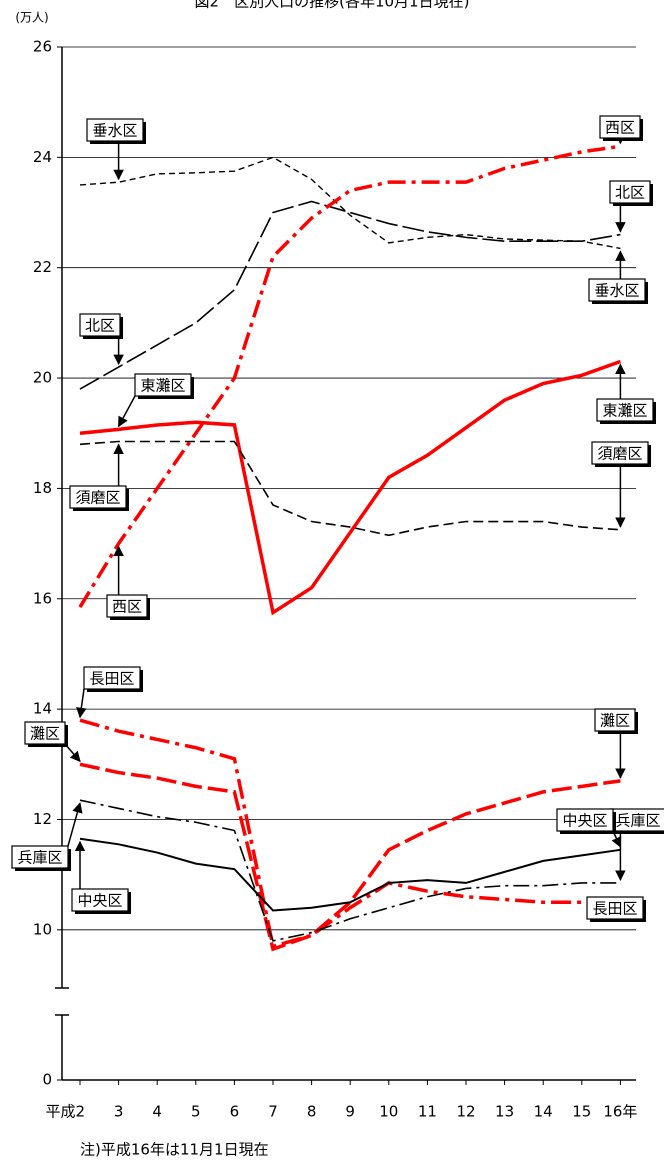 This screenshot has width=664, height=1167. I want to click on y-tick-label: 18, so click(42, 488).